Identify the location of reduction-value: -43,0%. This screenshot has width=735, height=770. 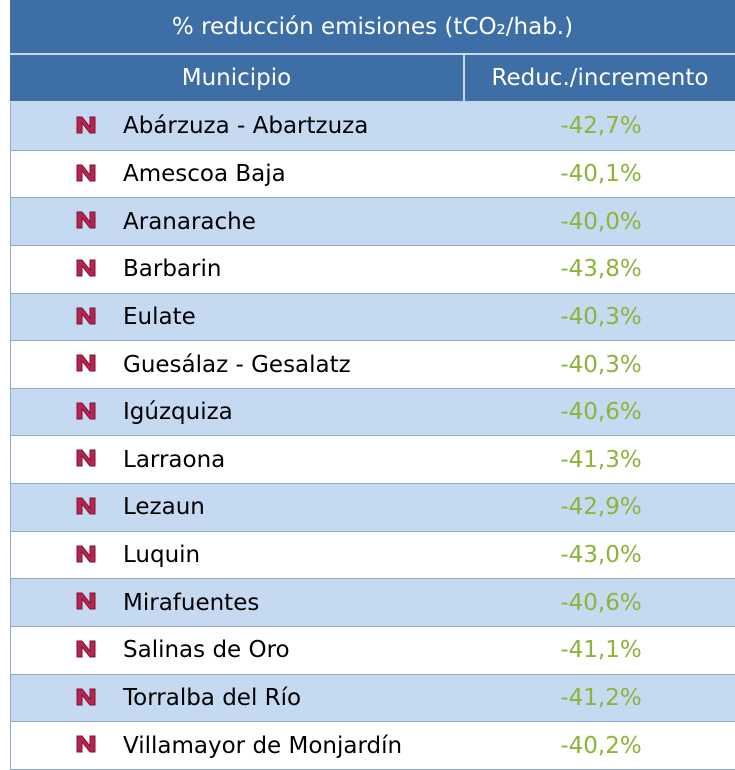
(601, 555).